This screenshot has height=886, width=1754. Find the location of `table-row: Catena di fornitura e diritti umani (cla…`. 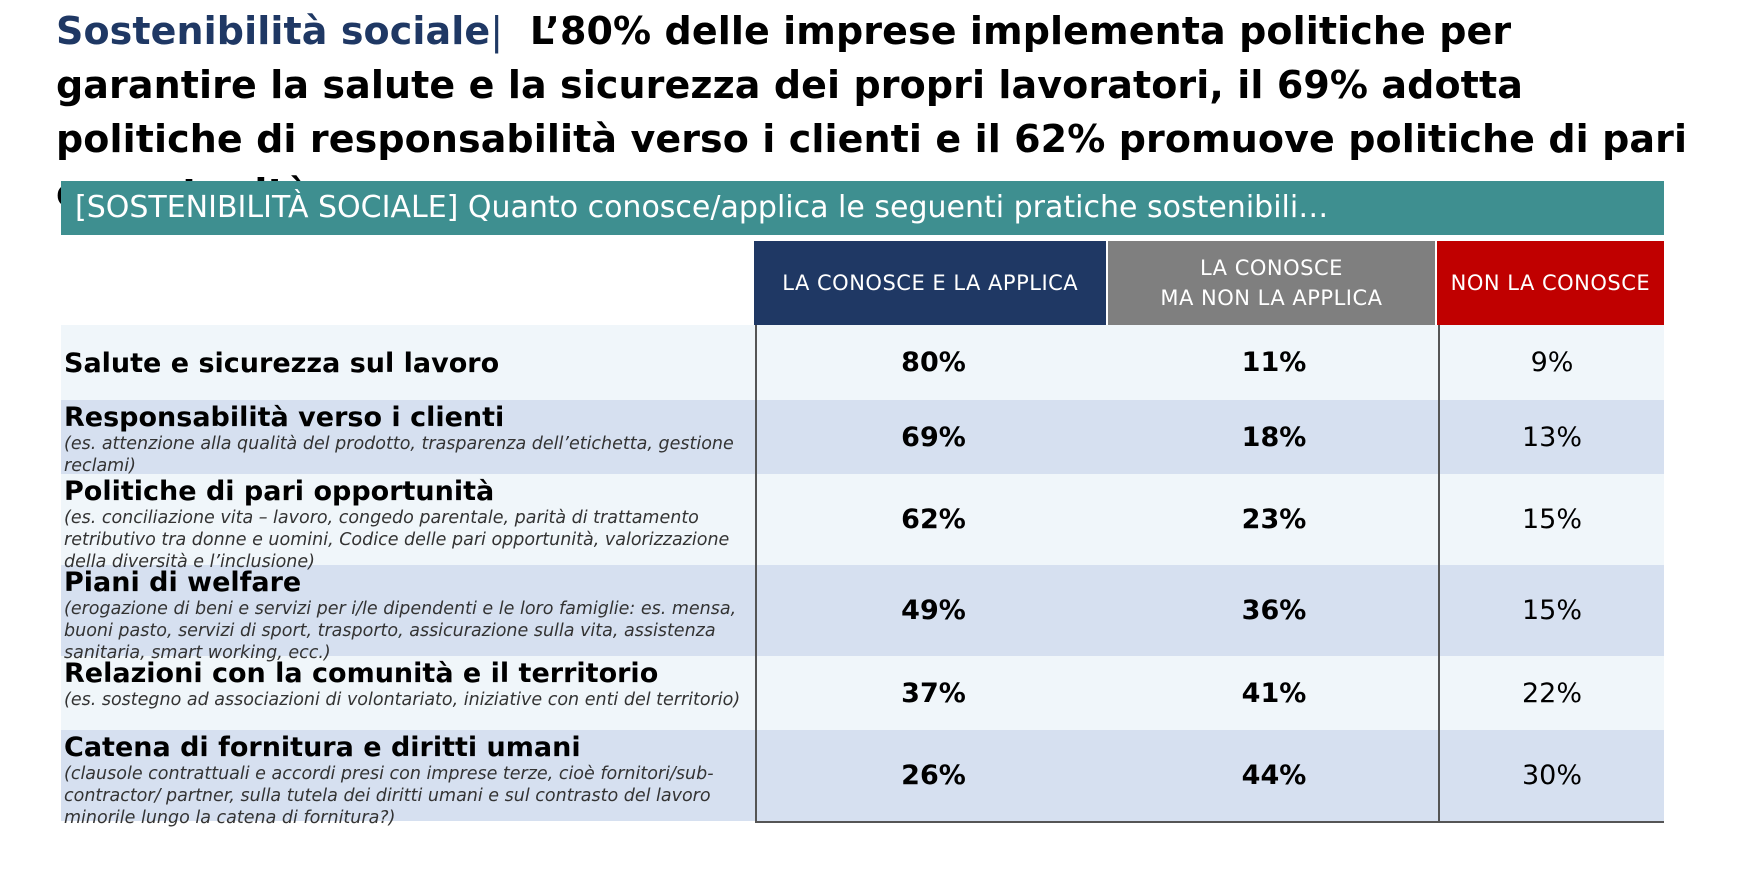

table-row: Catena di fornitura e diritti umani (cla… is located at coordinates (862, 779).